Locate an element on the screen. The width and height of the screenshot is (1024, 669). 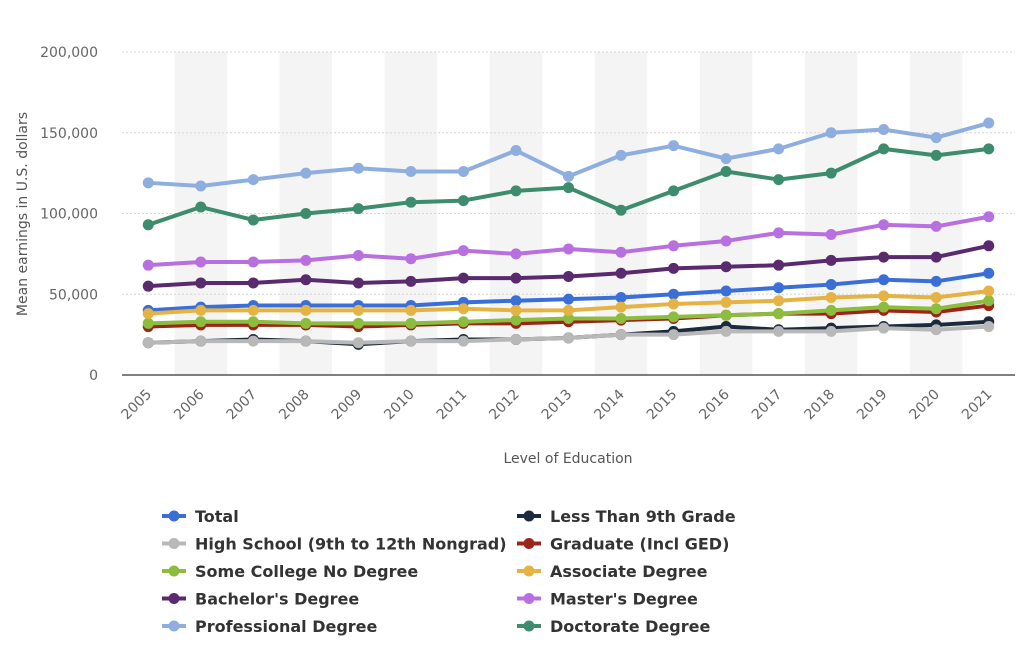
legend-item: Associate Degree is located at coordinates (612, 571).